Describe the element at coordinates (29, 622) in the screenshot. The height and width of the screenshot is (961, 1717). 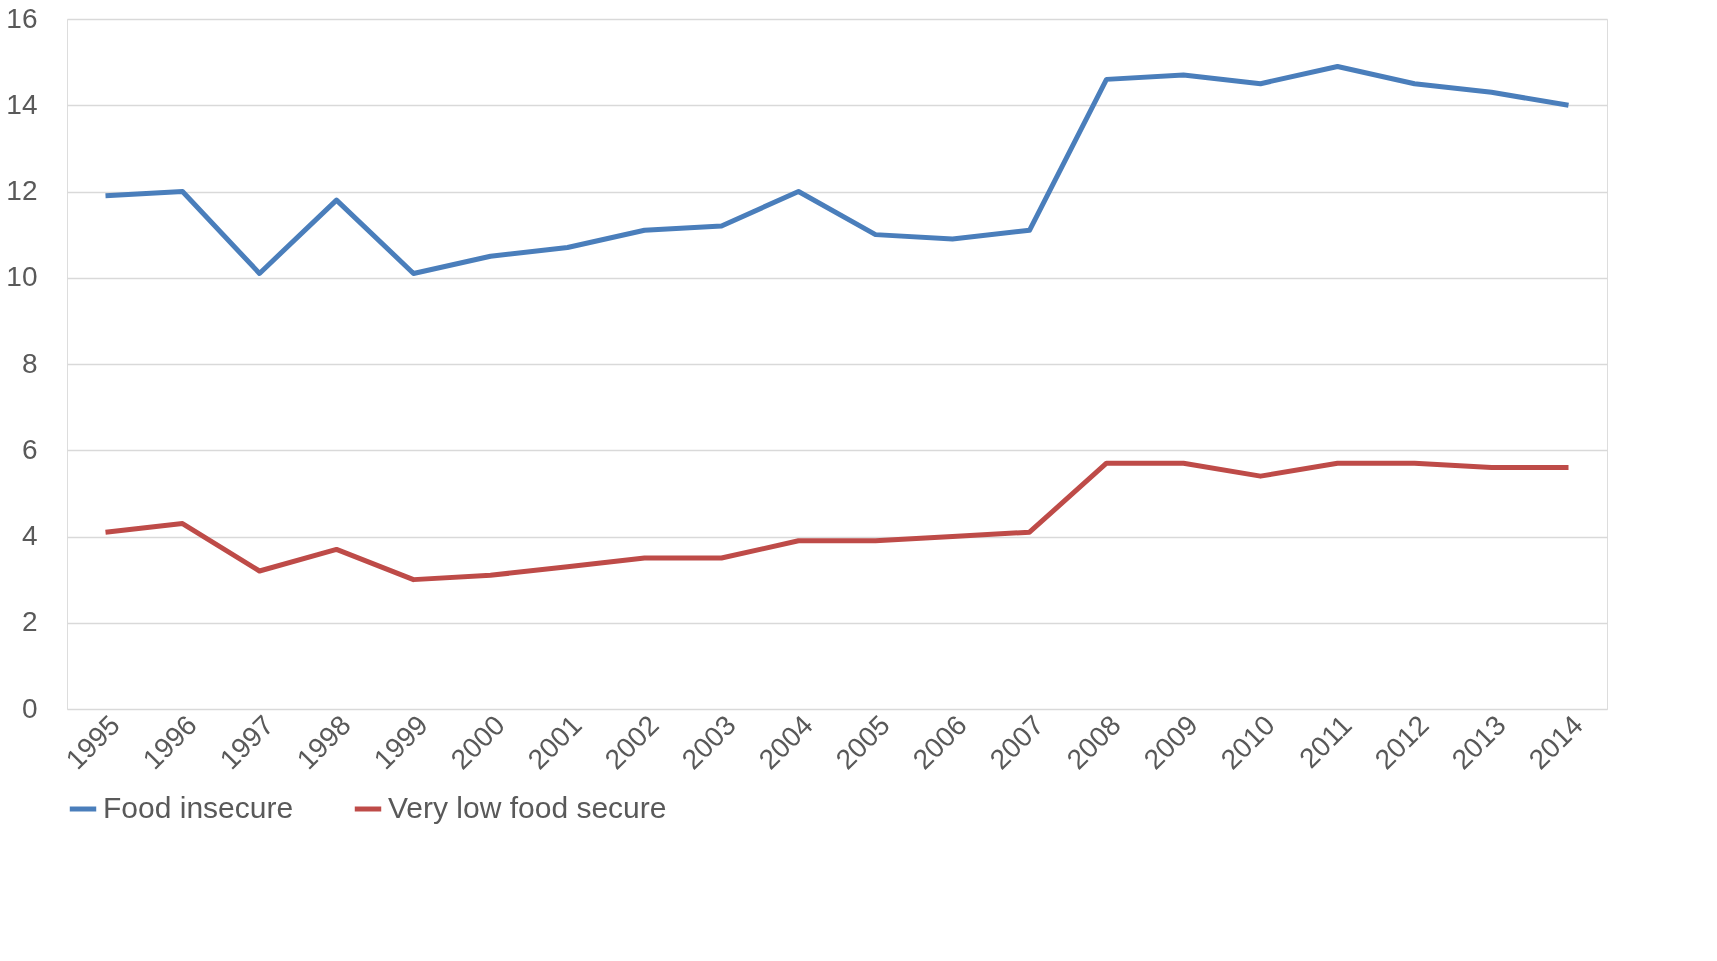
I see `y-tick-label: 2` at that location.